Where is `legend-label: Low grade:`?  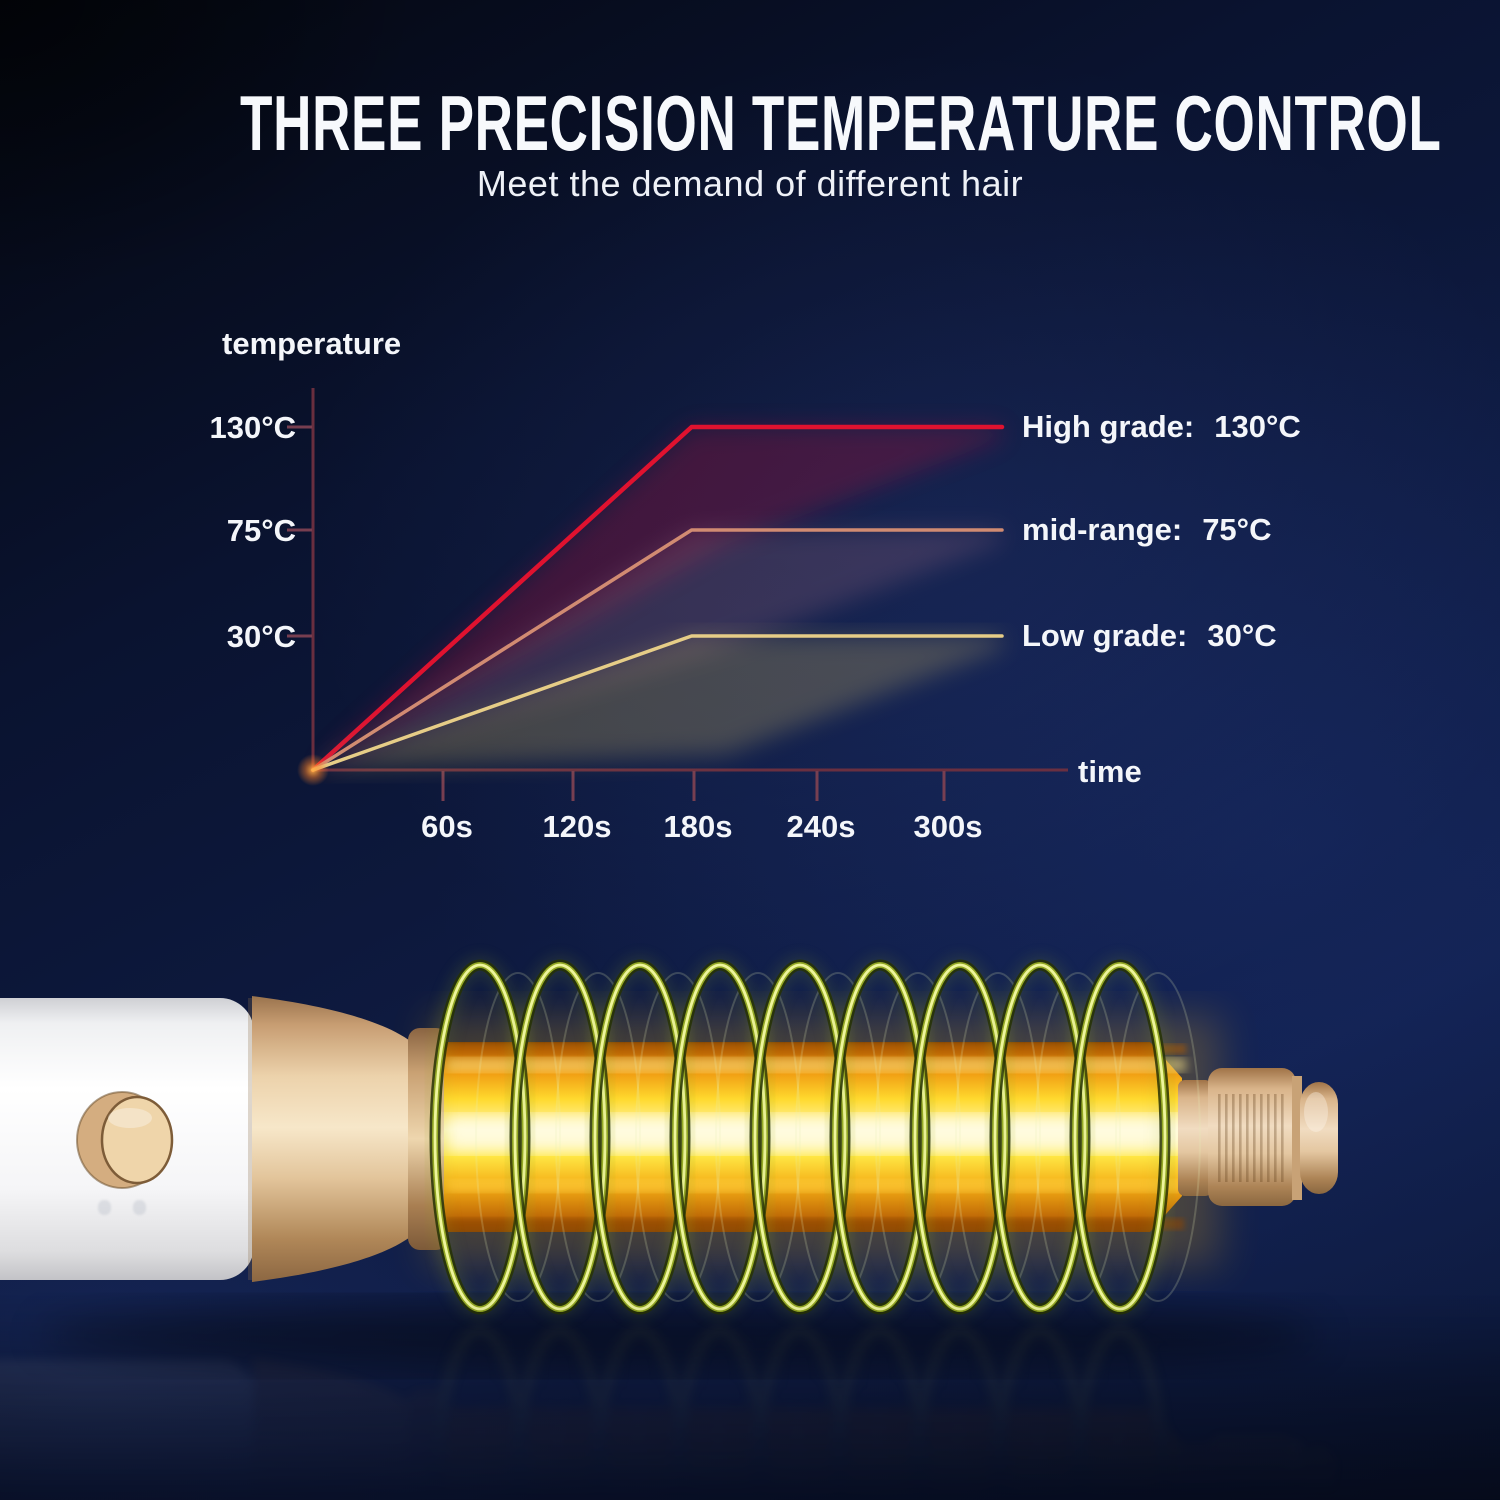 legend-label: Low grade: is located at coordinates (1105, 635).